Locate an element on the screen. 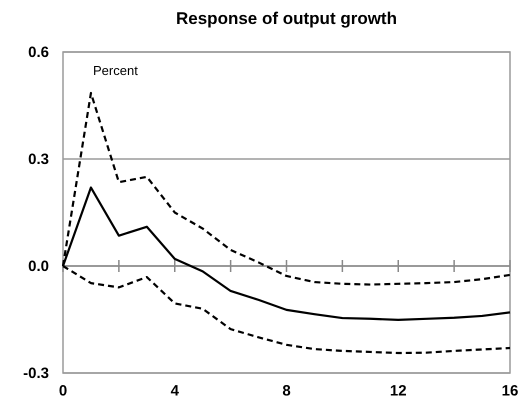 The width and height of the screenshot is (522, 419). x-tick-label: 4 is located at coordinates (175, 391).